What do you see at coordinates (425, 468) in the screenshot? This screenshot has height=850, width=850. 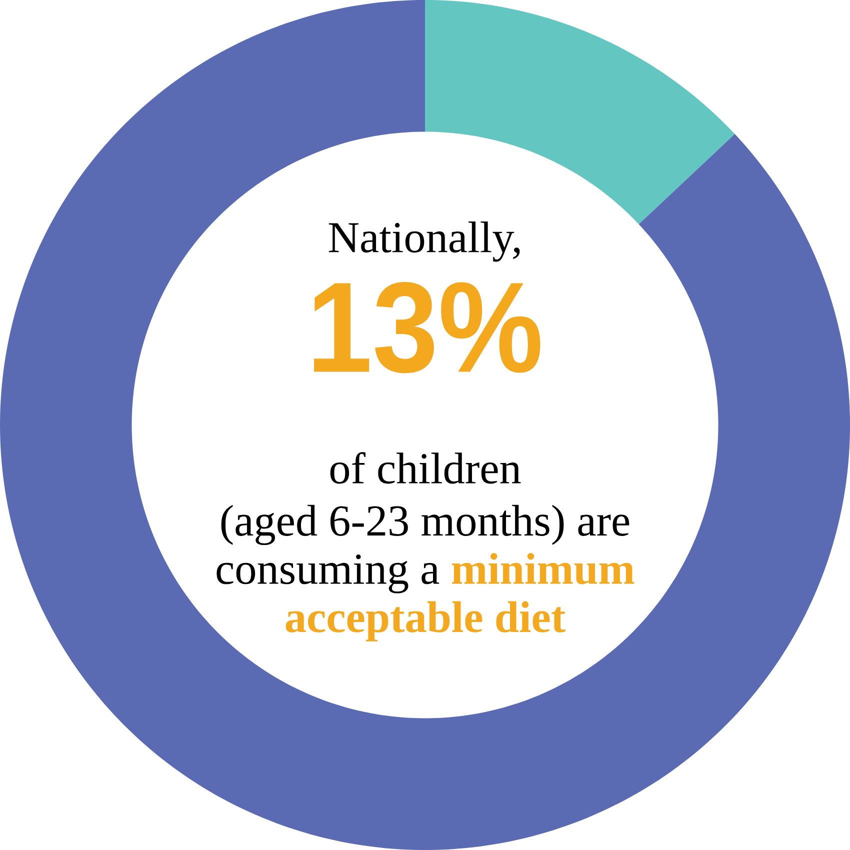 I see `text: of children` at bounding box center [425, 468].